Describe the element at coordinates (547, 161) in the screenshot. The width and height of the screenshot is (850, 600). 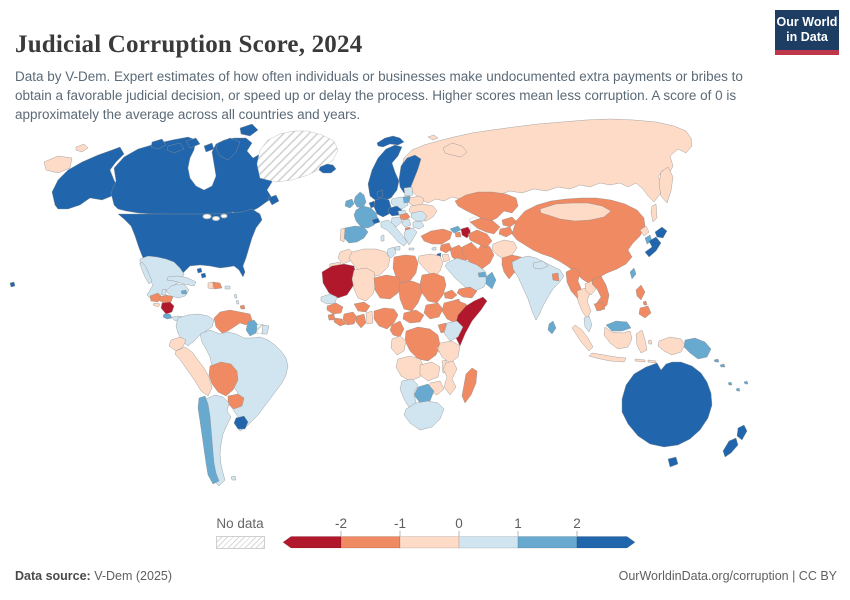
I see `country-russia` at that location.